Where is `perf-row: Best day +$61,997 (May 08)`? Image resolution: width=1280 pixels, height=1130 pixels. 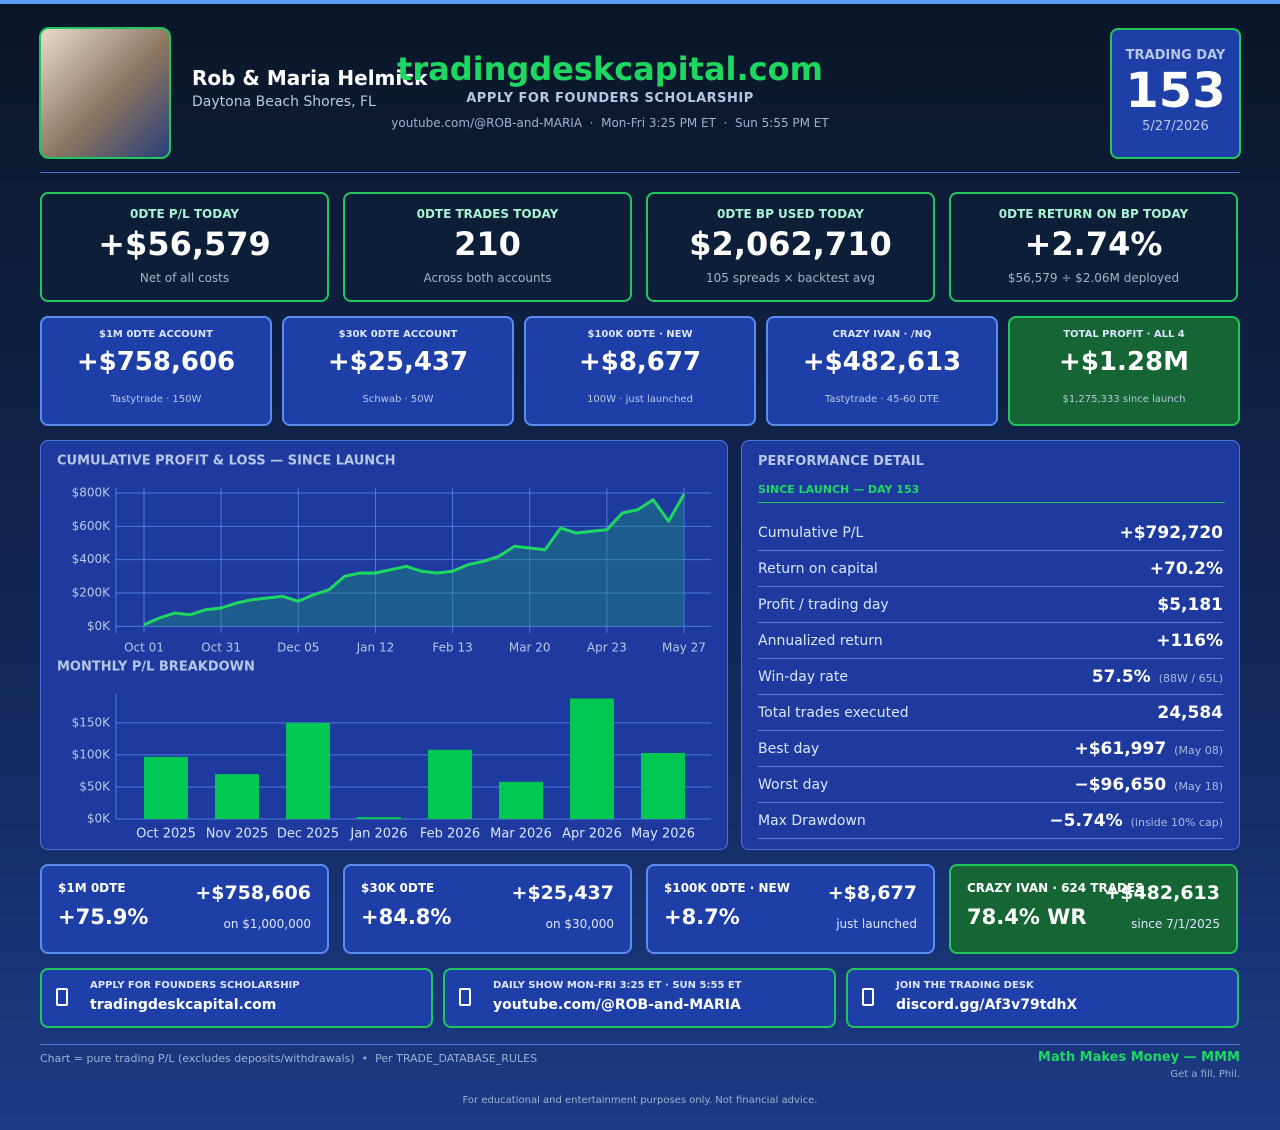 perf-row: Best day +$61,997 (May 08) is located at coordinates (990, 749).